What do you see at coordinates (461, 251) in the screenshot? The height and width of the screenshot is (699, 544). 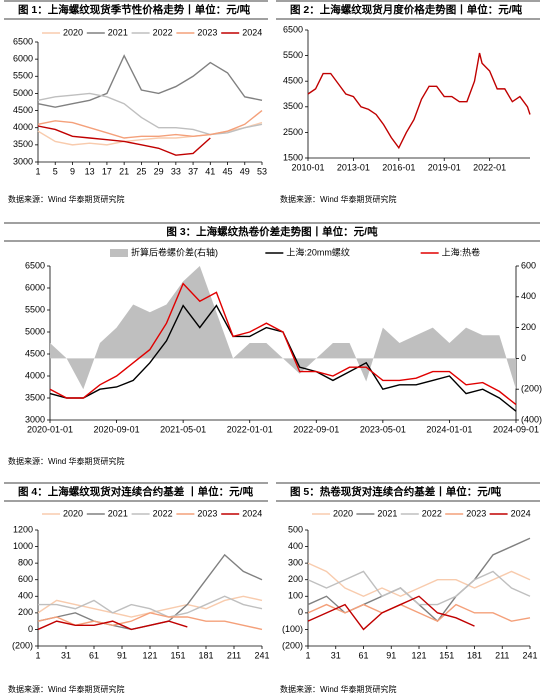 I see `legend-label: 上海:热卷` at bounding box center [461, 251].